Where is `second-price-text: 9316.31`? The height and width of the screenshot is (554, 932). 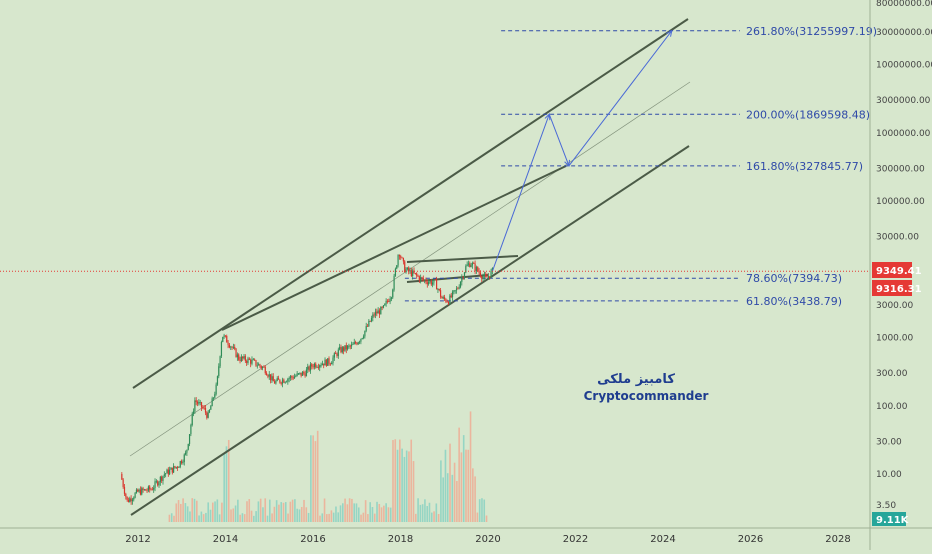
second-price-text: 9316.31 is located at coordinates (899, 289).